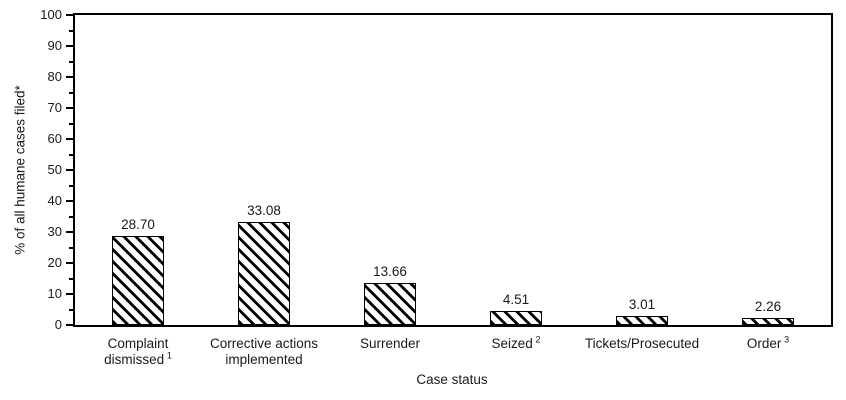 The image size is (846, 400). Describe the element at coordinates (264, 351) in the screenshot. I see `x-axis-category-label: Corrective actions implemented` at that location.